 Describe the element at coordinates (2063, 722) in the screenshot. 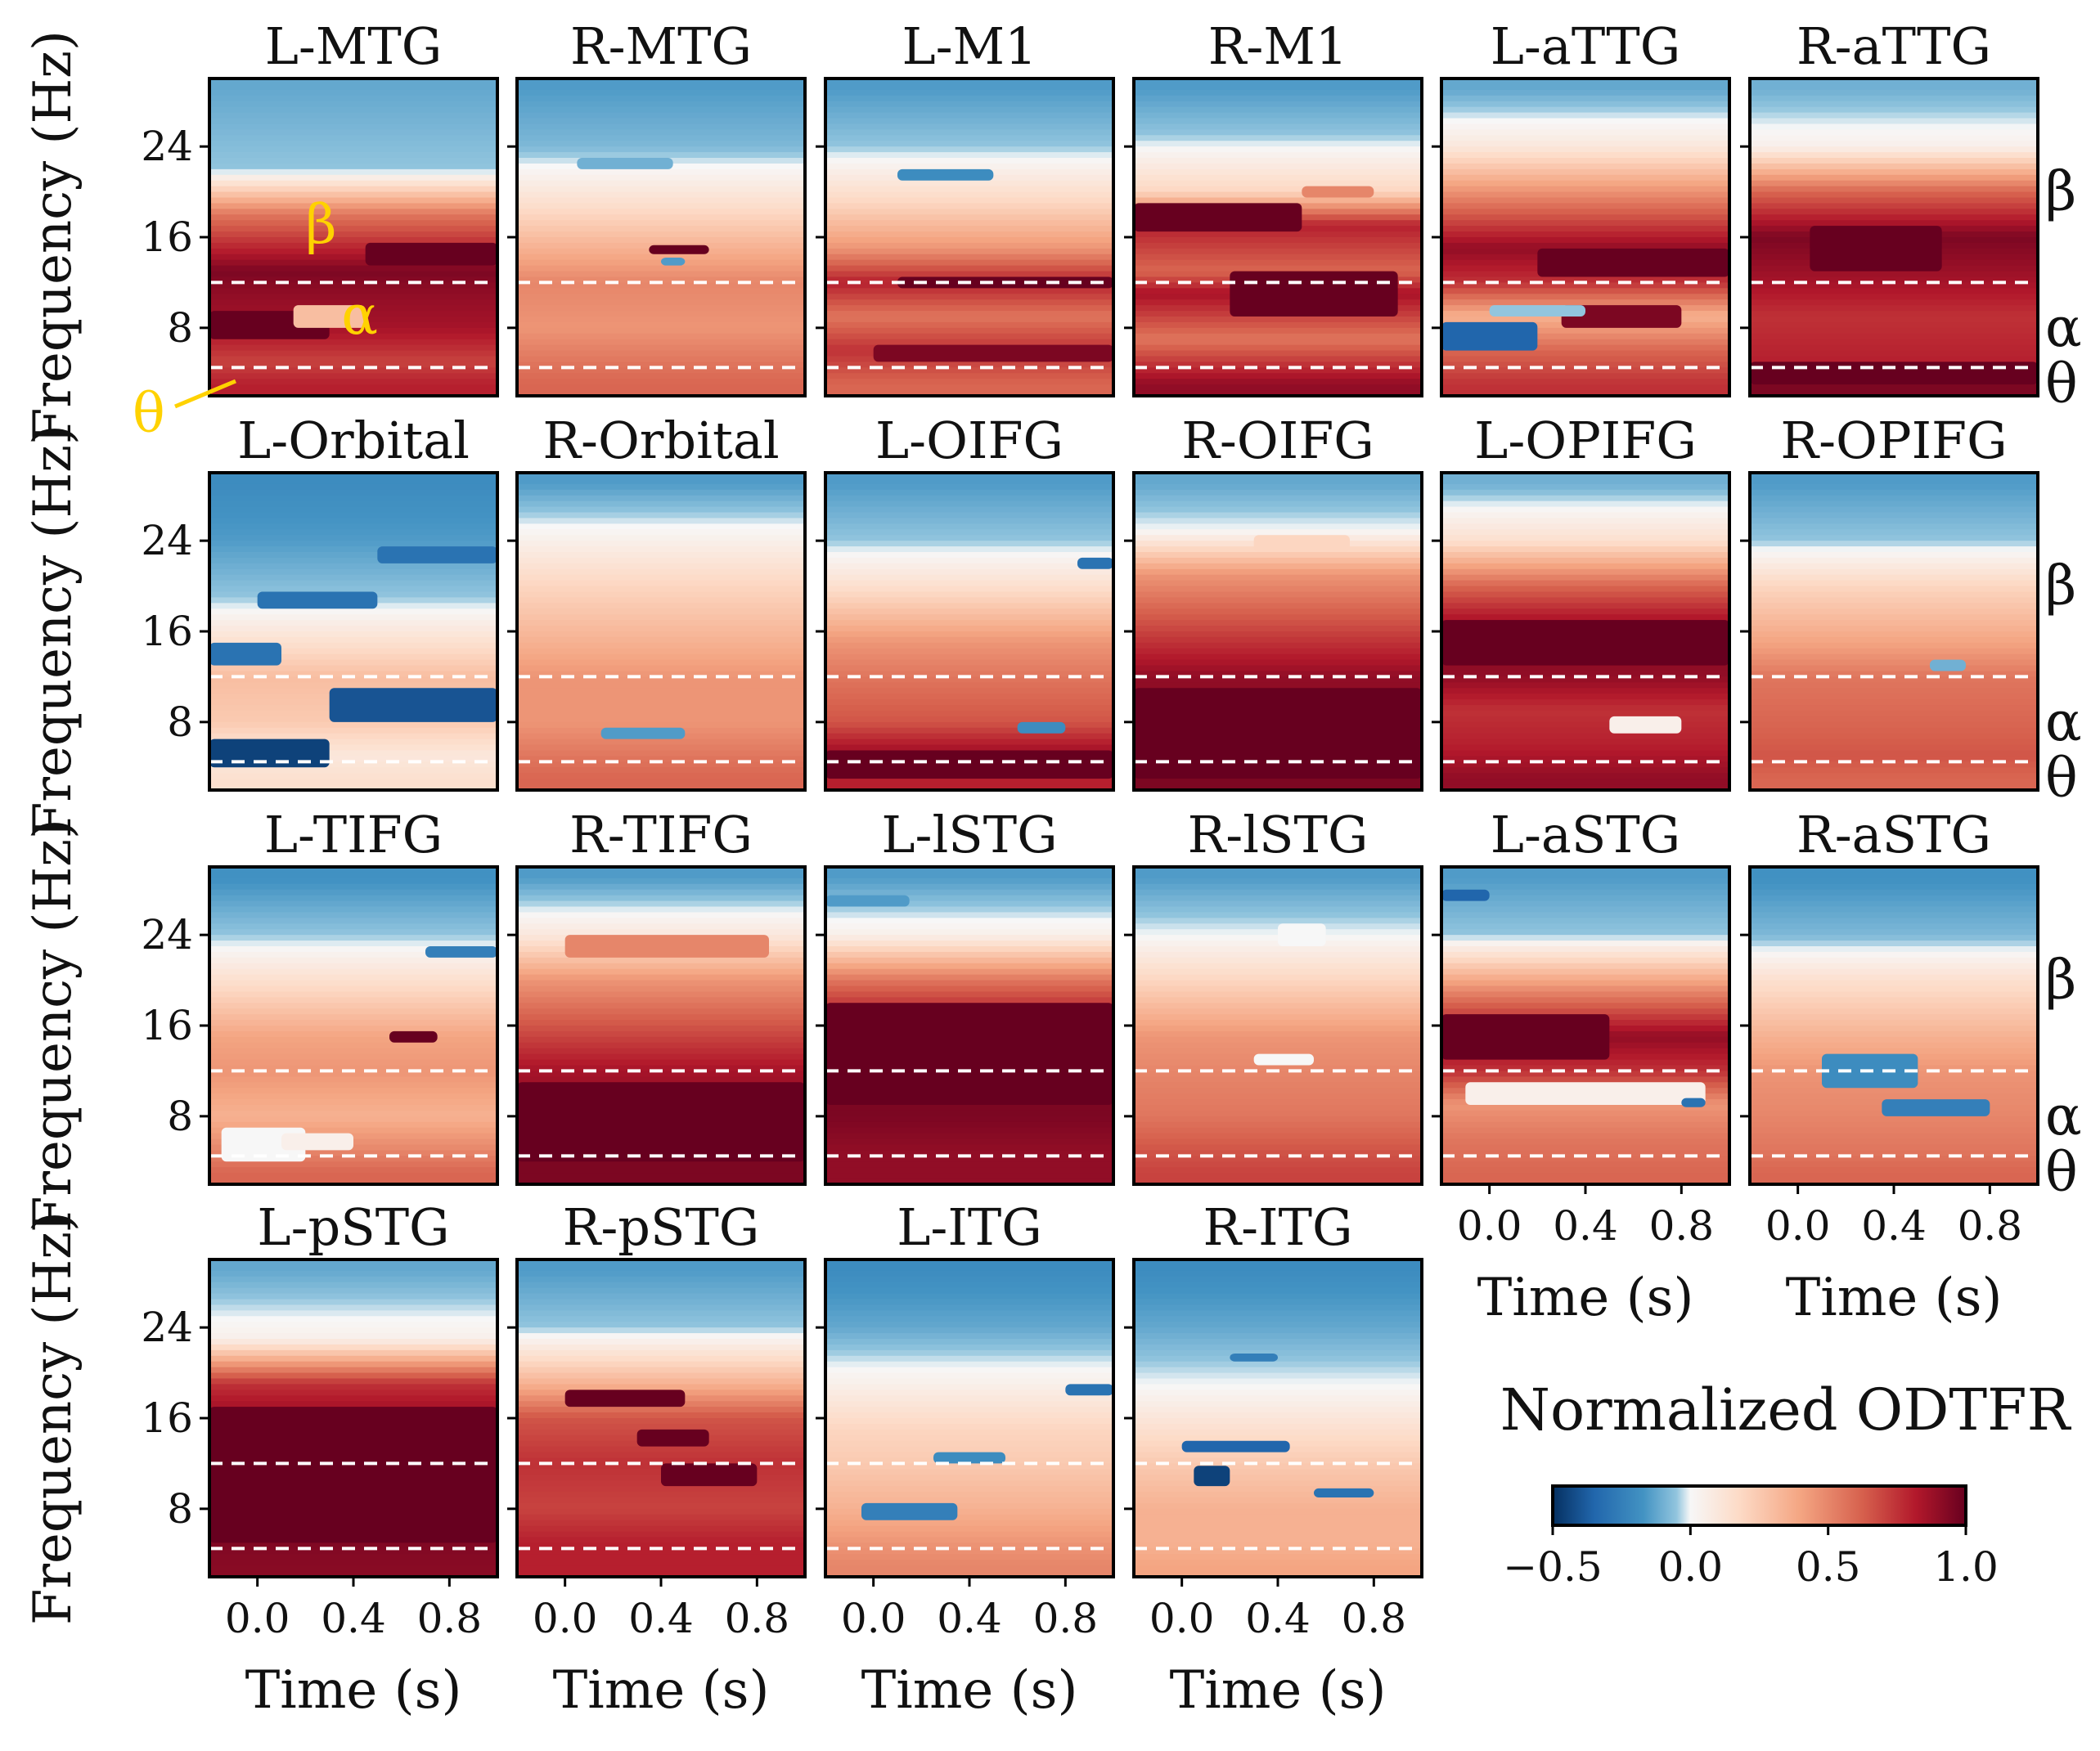

I see `band-label-alpha: α` at that location.